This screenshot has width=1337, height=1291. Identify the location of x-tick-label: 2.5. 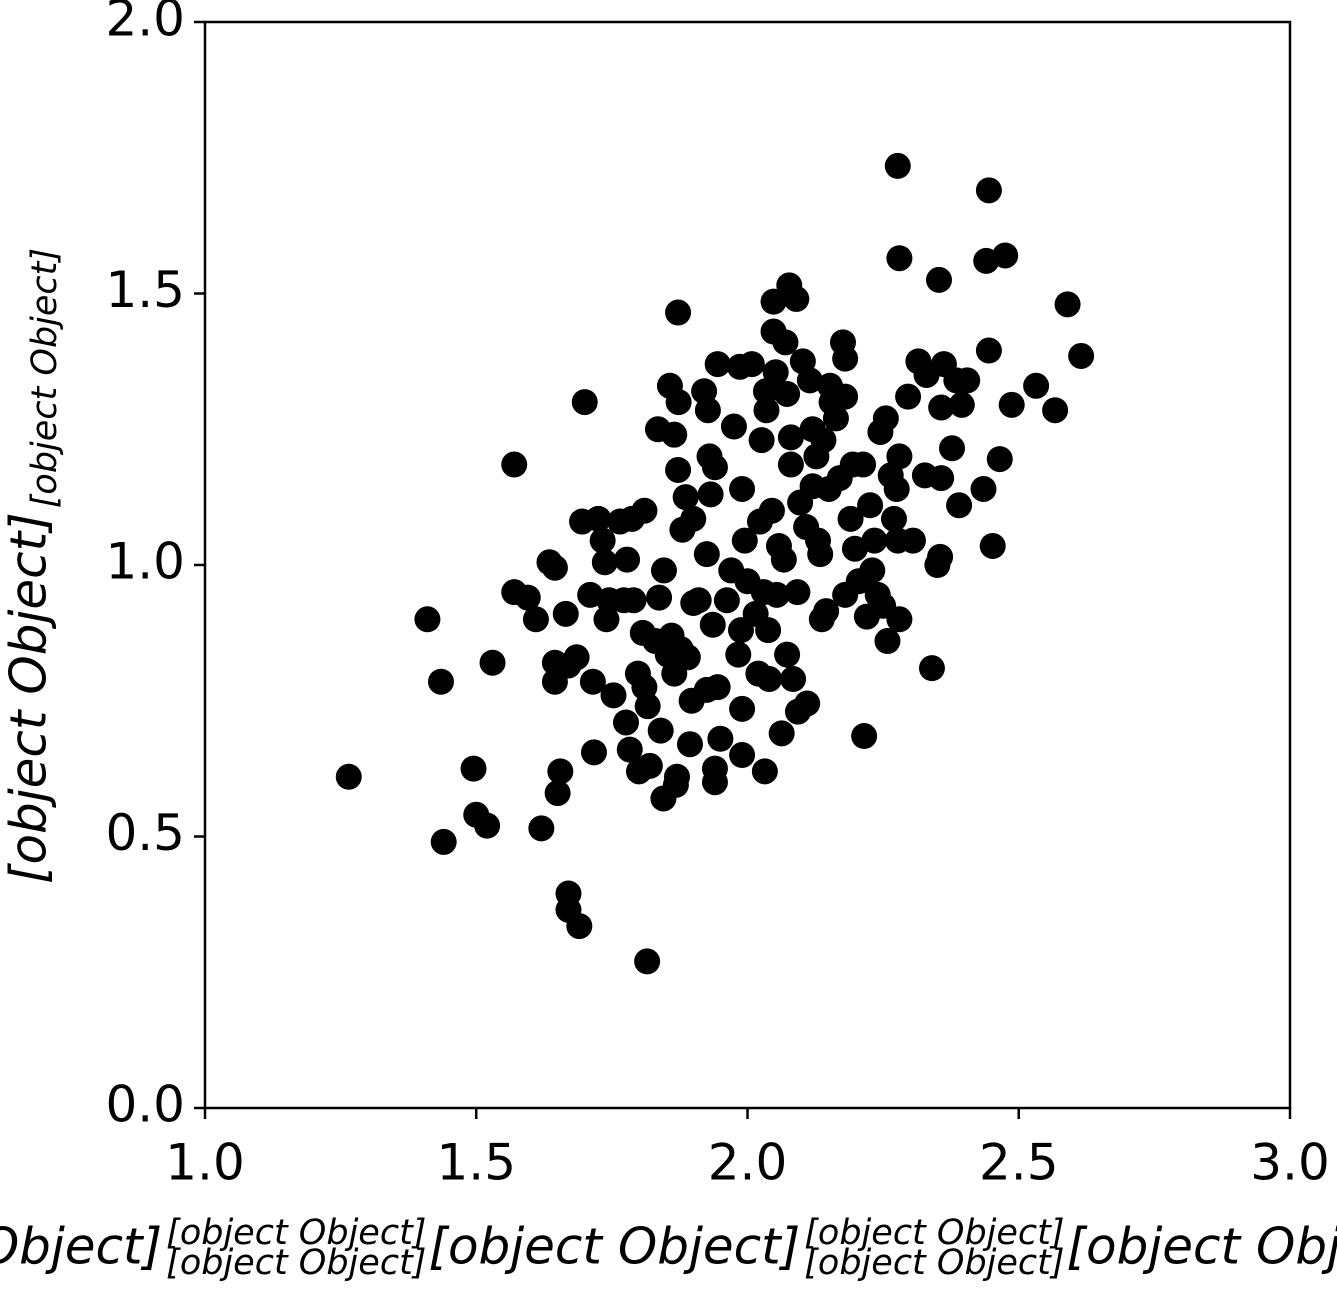
(1019, 1163).